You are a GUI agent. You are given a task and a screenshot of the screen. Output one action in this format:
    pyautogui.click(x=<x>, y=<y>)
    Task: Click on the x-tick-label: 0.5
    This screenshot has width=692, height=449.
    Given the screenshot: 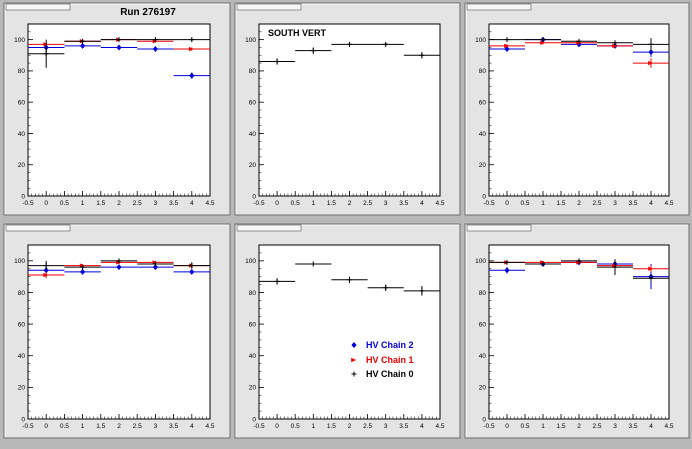 What is the action you would take?
    pyautogui.click(x=295, y=203)
    